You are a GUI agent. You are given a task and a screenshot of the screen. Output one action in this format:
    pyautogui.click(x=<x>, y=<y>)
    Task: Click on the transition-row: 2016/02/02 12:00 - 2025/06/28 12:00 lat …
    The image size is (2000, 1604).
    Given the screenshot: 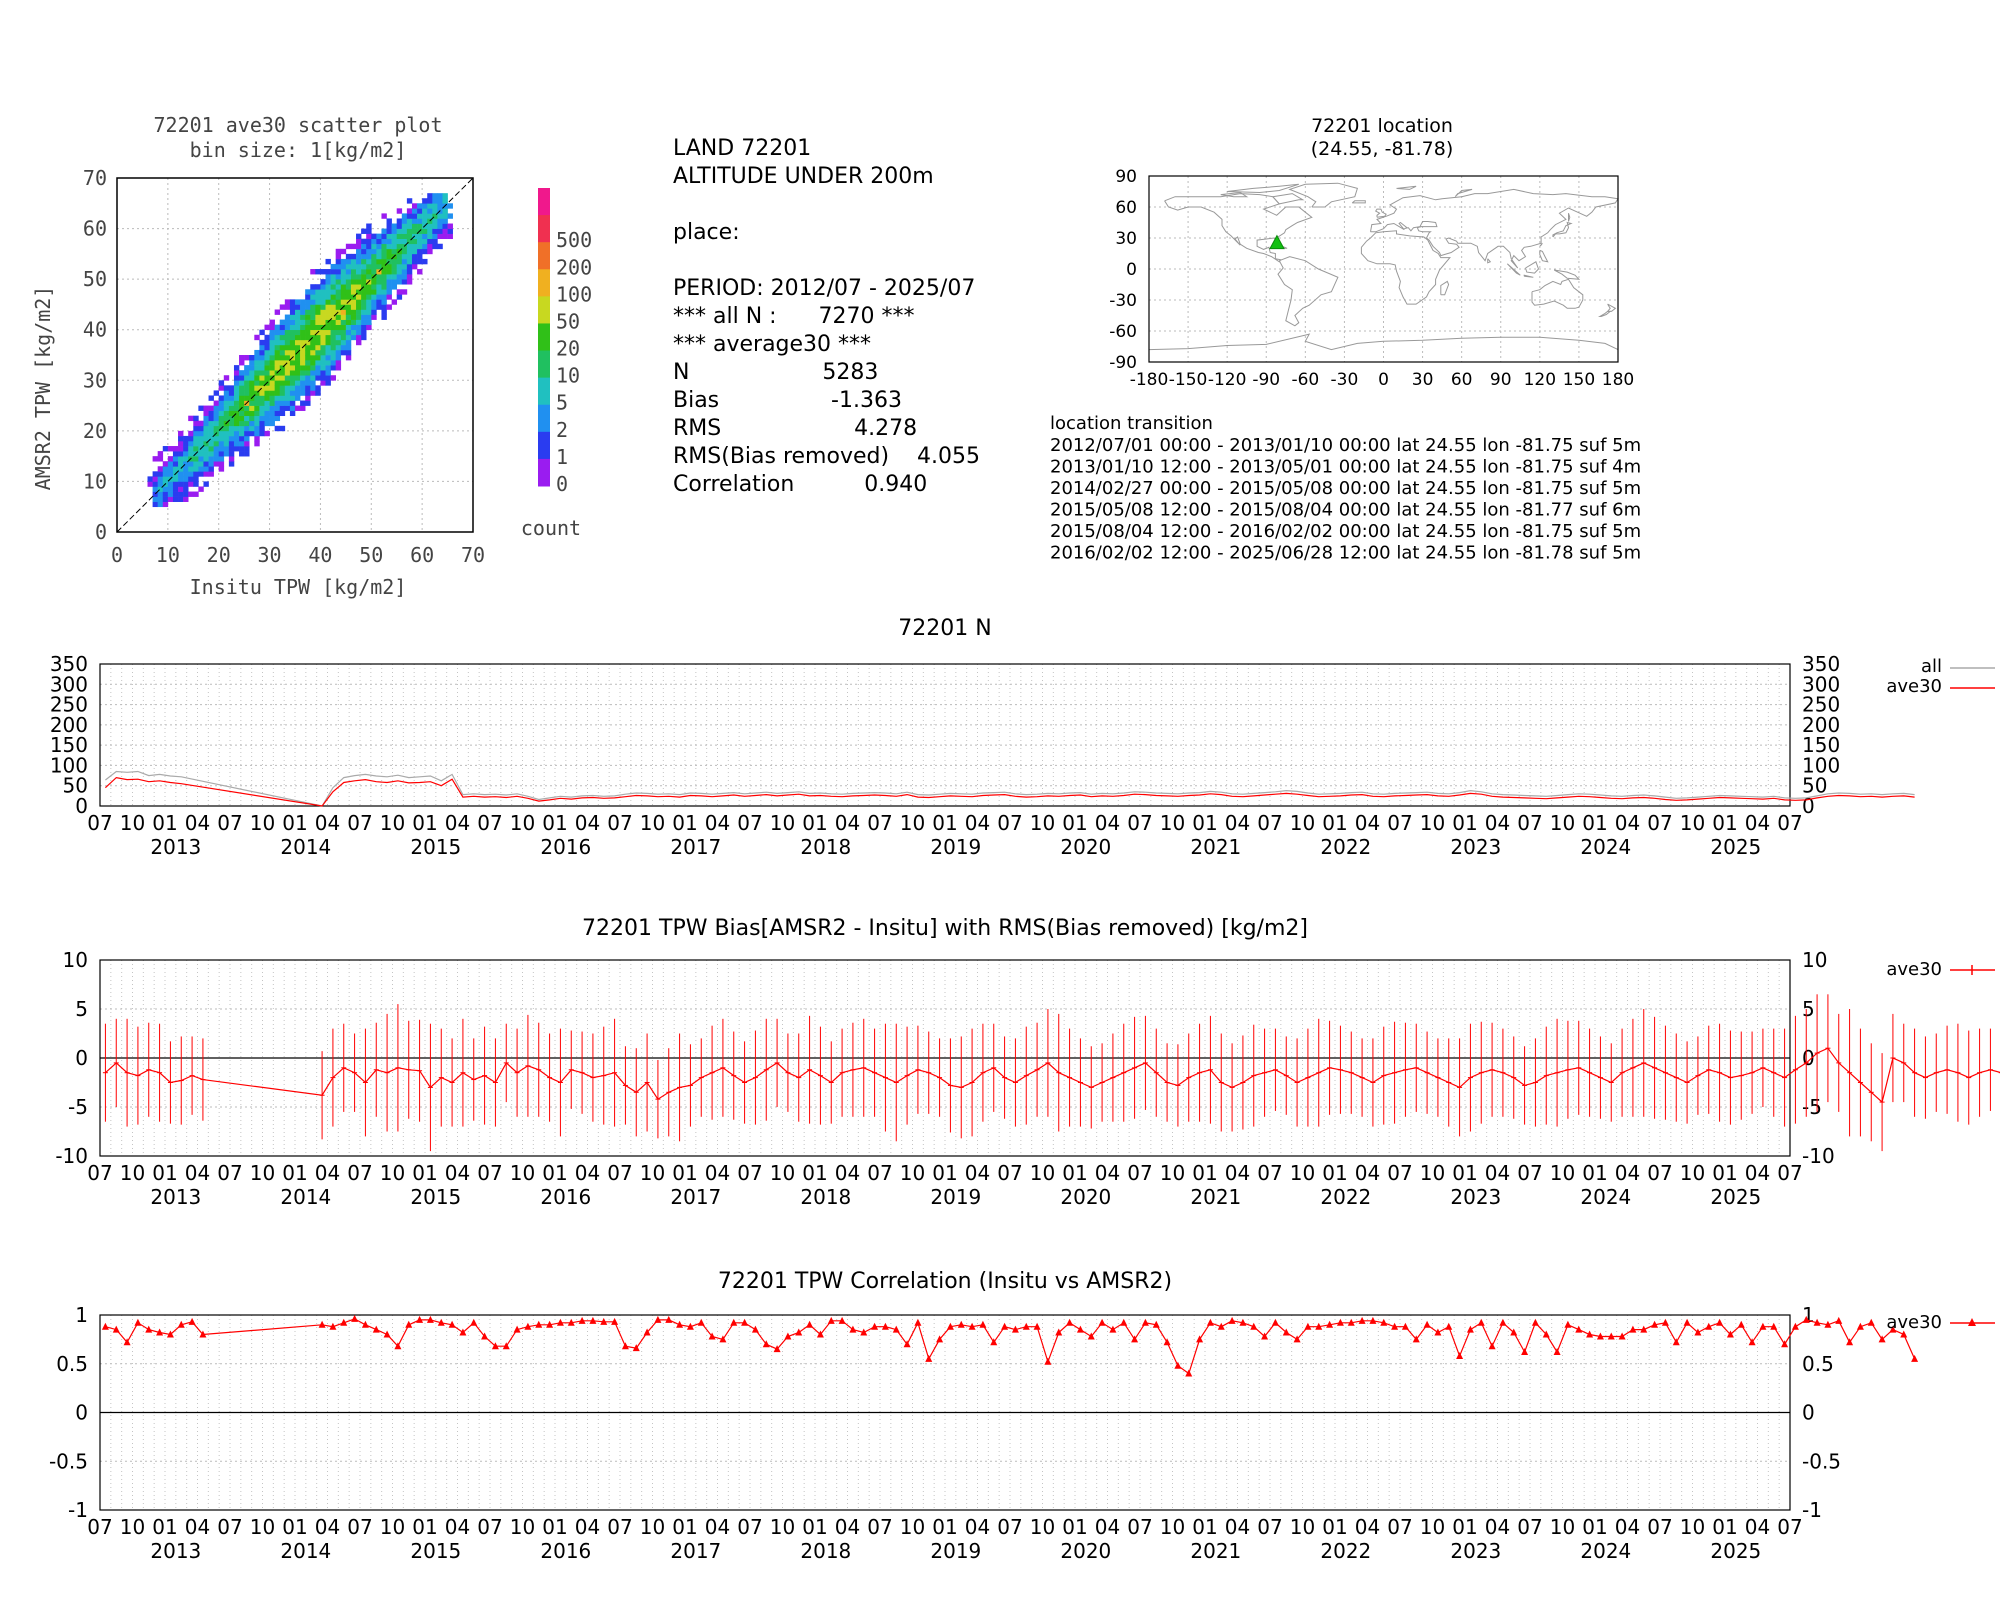 What is the action you would take?
    pyautogui.click(x=1345, y=553)
    